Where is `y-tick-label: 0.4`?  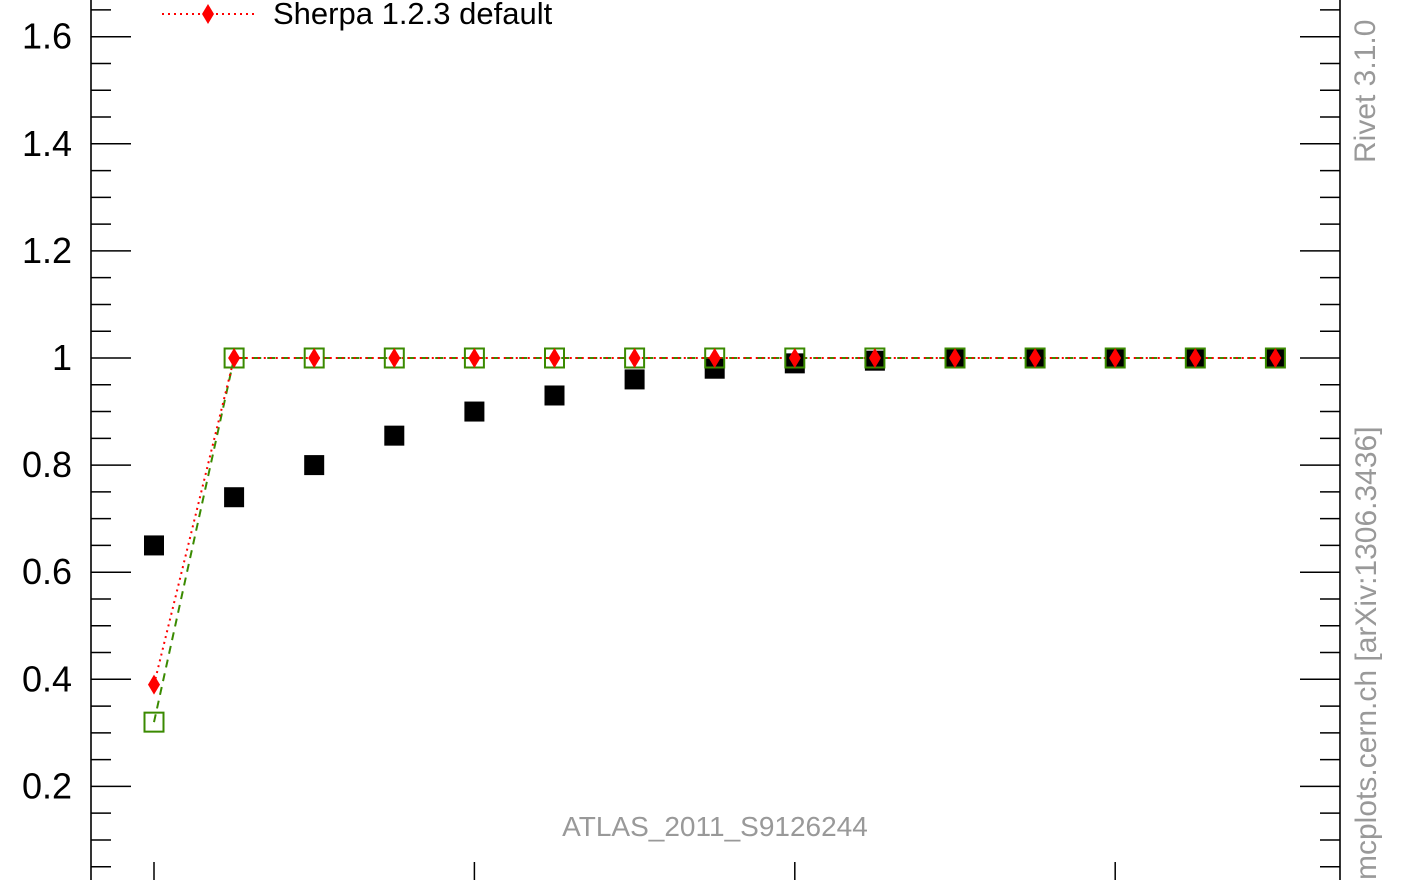
y-tick-label: 0.4 is located at coordinates (47, 678).